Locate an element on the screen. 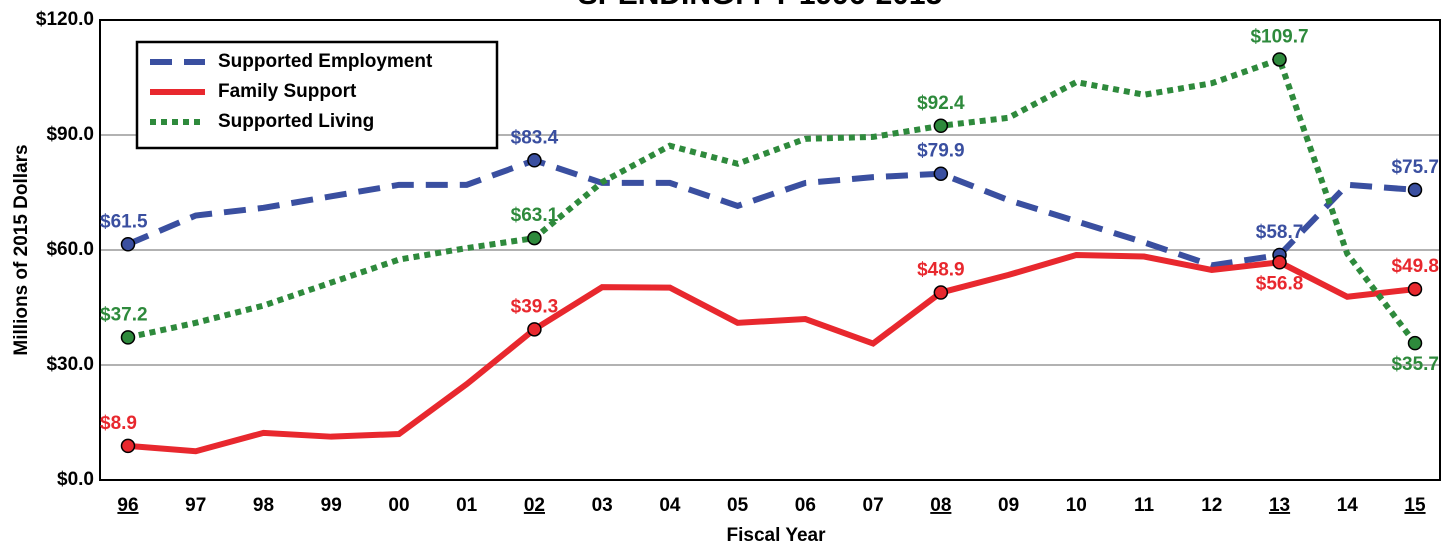 The height and width of the screenshot is (550, 1453). y-tick-label: $60.0 is located at coordinates (70, 249).